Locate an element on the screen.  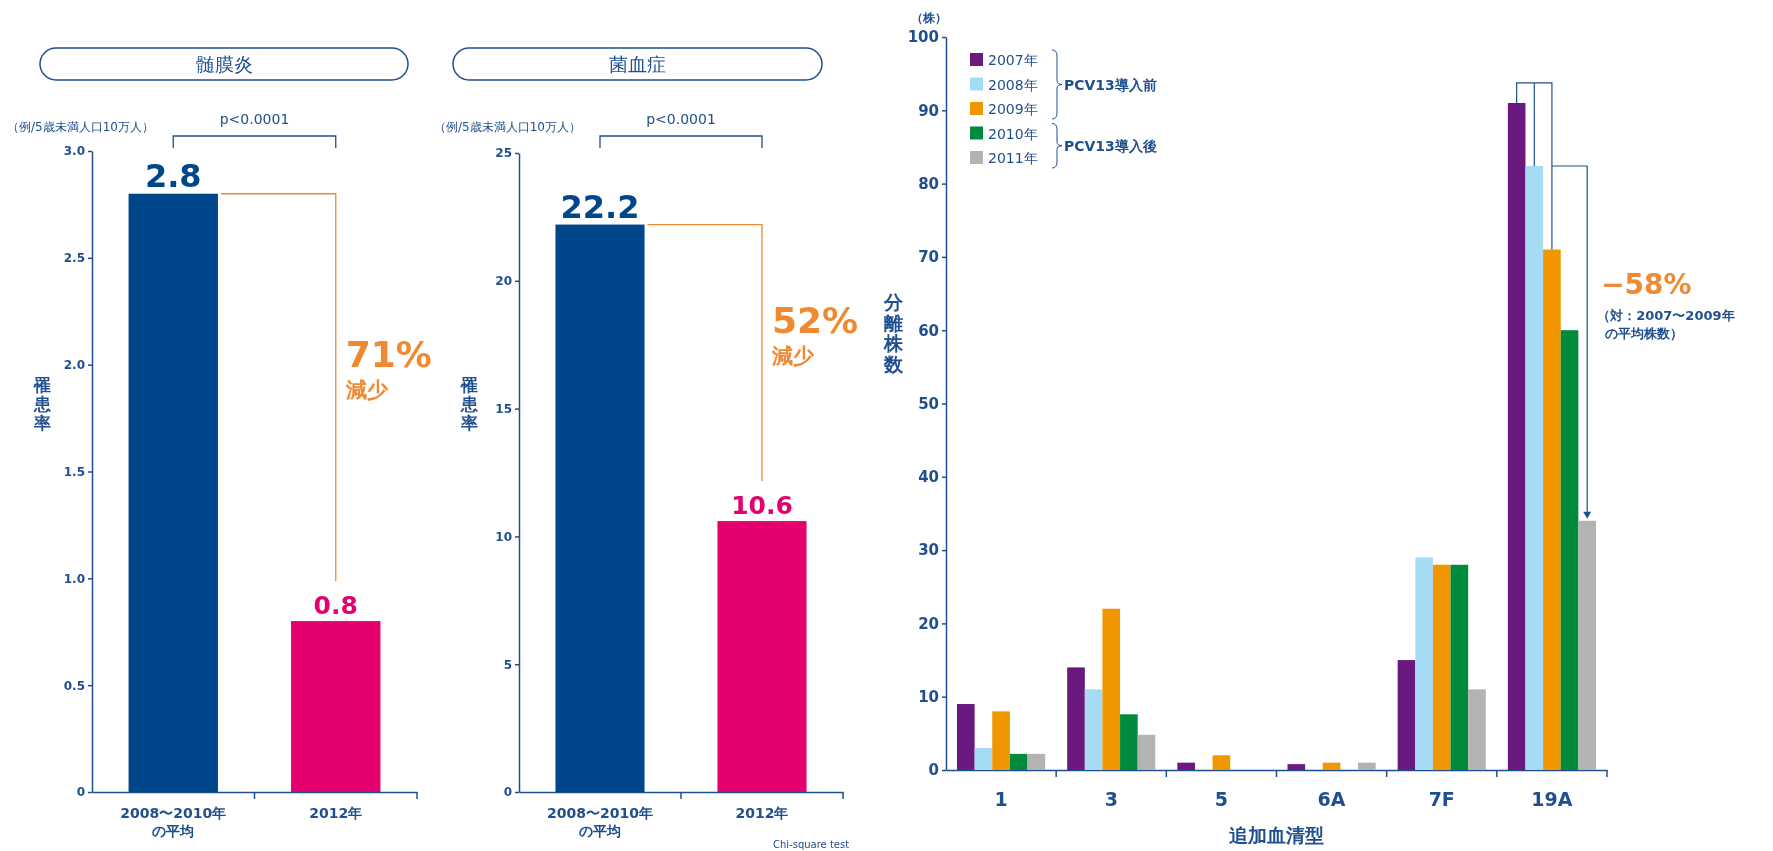
text: Chi-square test is located at coordinates (811, 844).